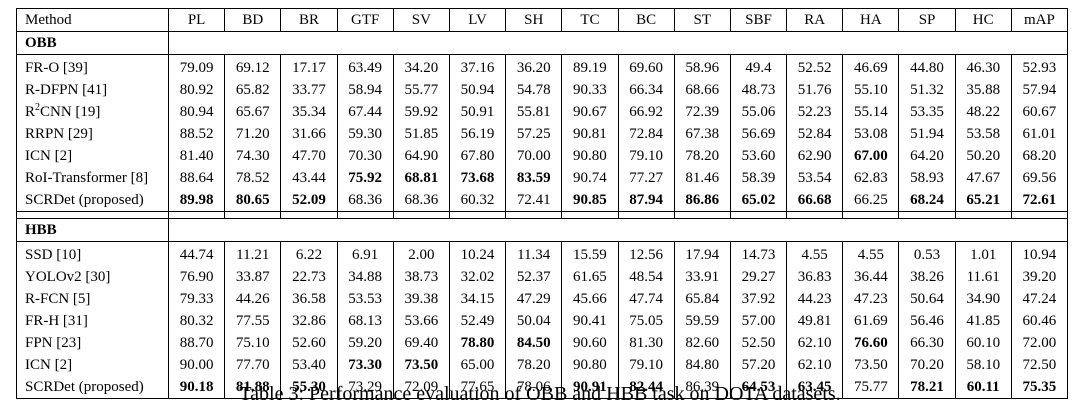 The width and height of the screenshot is (1080, 406). Describe the element at coordinates (534, 134) in the screenshot. I see `cell-sh: 57.25` at that location.